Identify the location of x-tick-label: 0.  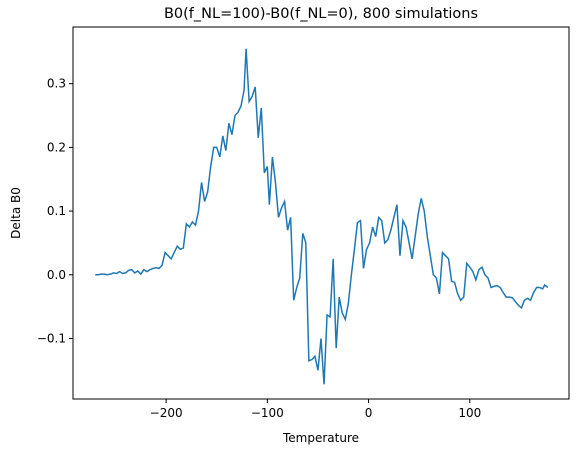
(369, 413).